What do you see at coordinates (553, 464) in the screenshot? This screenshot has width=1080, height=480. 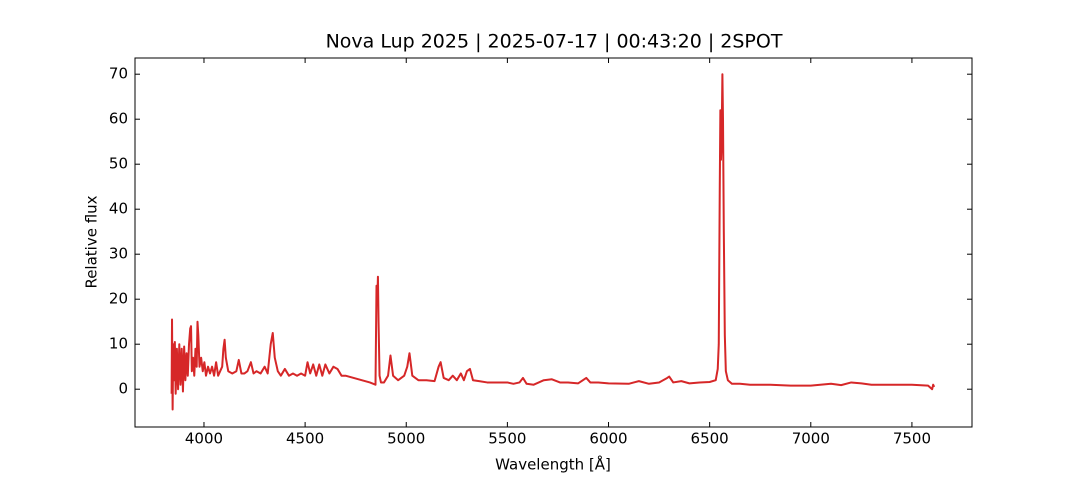 I see `x-axis-label: Wavelength [Å]` at bounding box center [553, 464].